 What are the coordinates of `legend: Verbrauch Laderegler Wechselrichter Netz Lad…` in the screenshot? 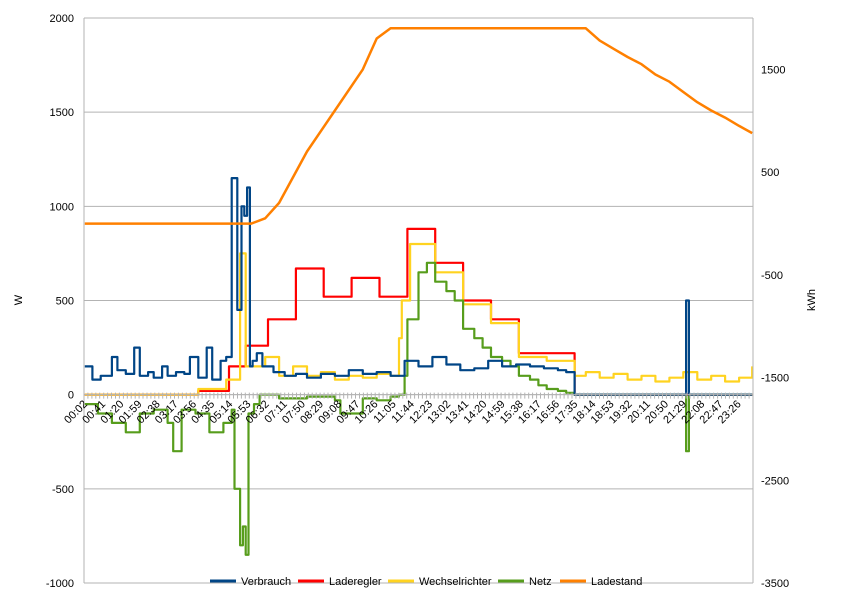 It's located at (426, 582).